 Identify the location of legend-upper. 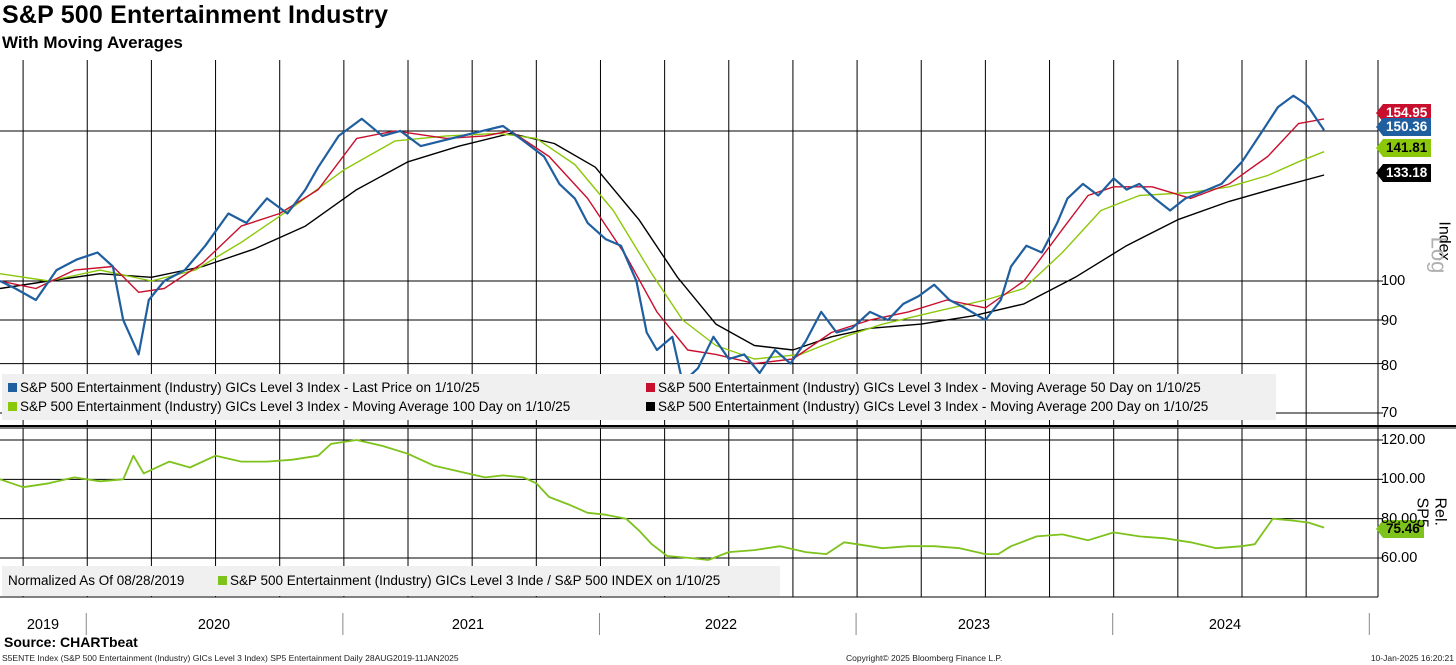
(639, 397).